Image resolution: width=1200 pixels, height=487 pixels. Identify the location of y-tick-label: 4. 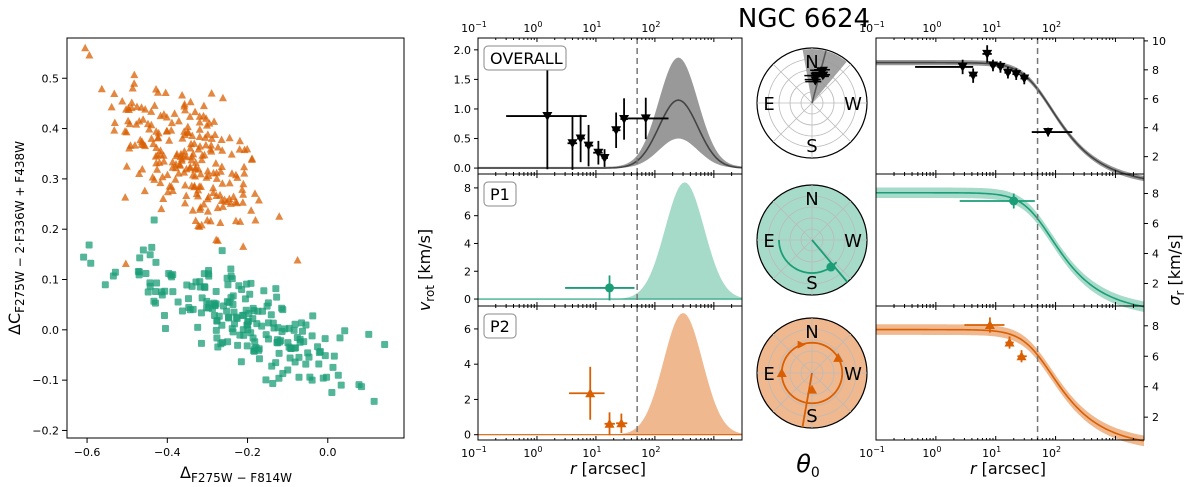
(467, 364).